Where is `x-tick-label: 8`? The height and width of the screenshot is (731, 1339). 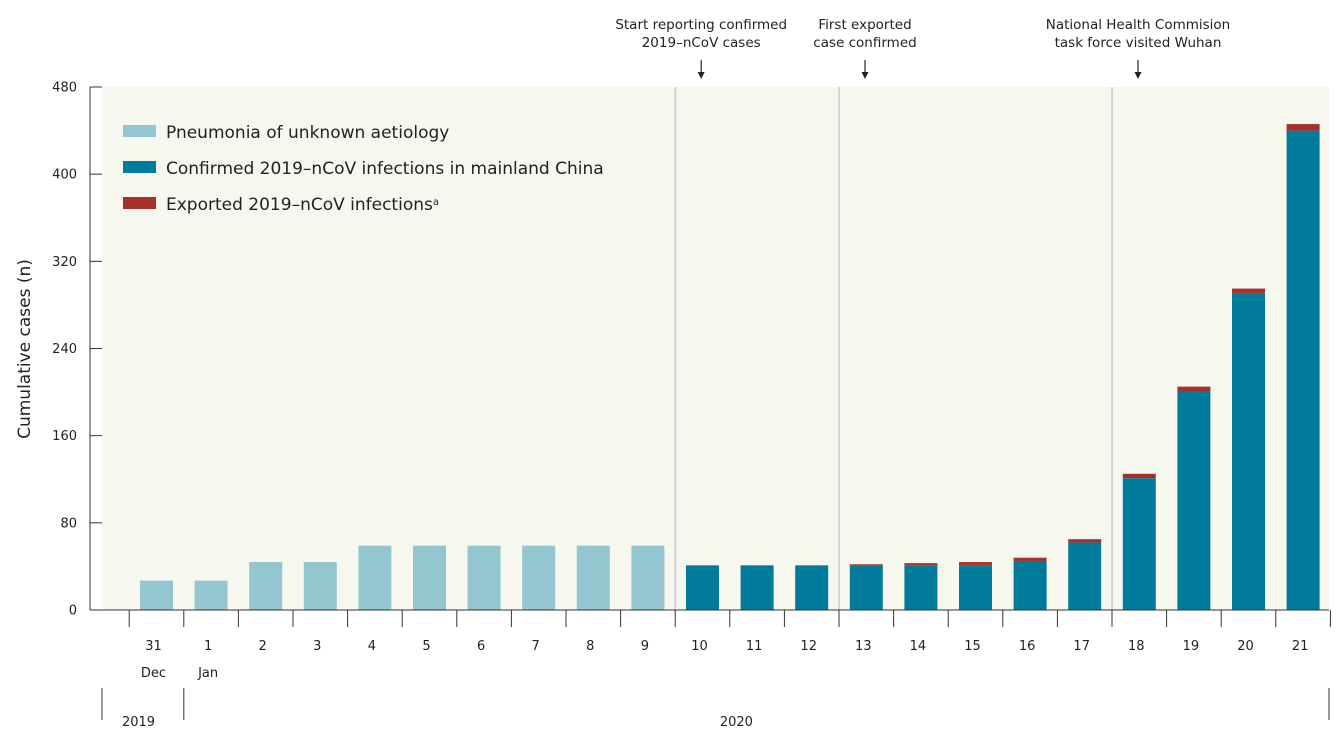 x-tick-label: 8 is located at coordinates (590, 646).